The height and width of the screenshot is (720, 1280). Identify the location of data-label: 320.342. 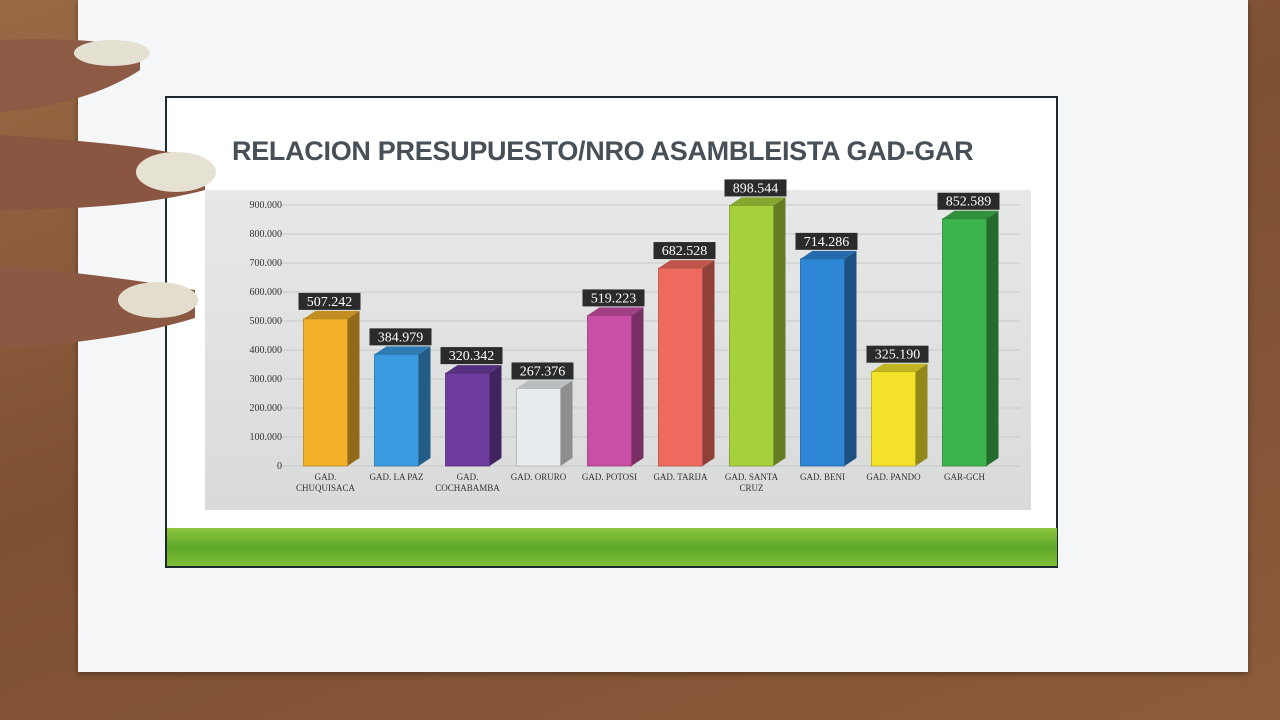
(472, 356).